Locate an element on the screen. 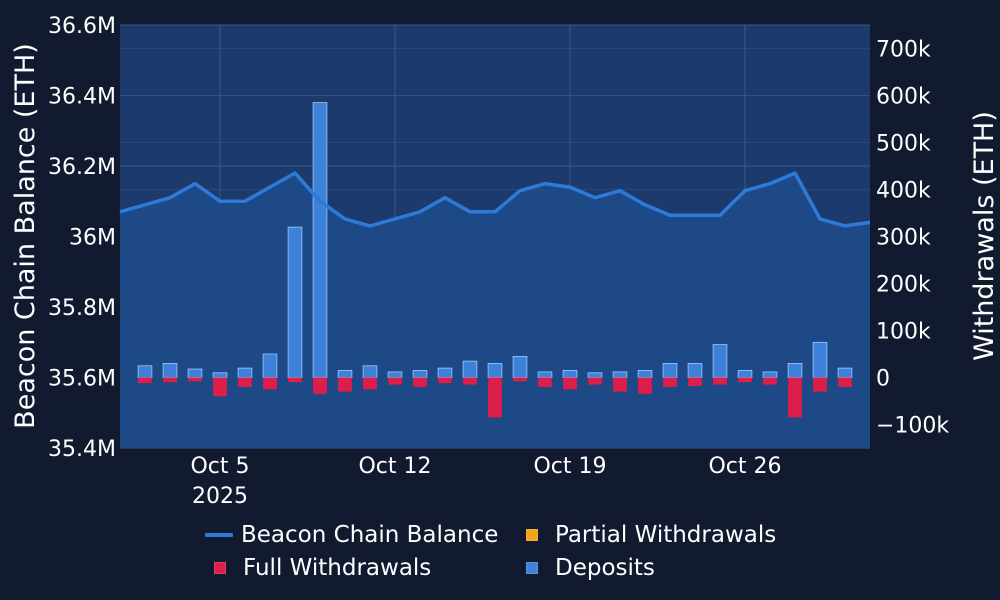 The image size is (1000, 600). left-axis-title: Beacon Chain Balance (ETH) is located at coordinates (25, 236).